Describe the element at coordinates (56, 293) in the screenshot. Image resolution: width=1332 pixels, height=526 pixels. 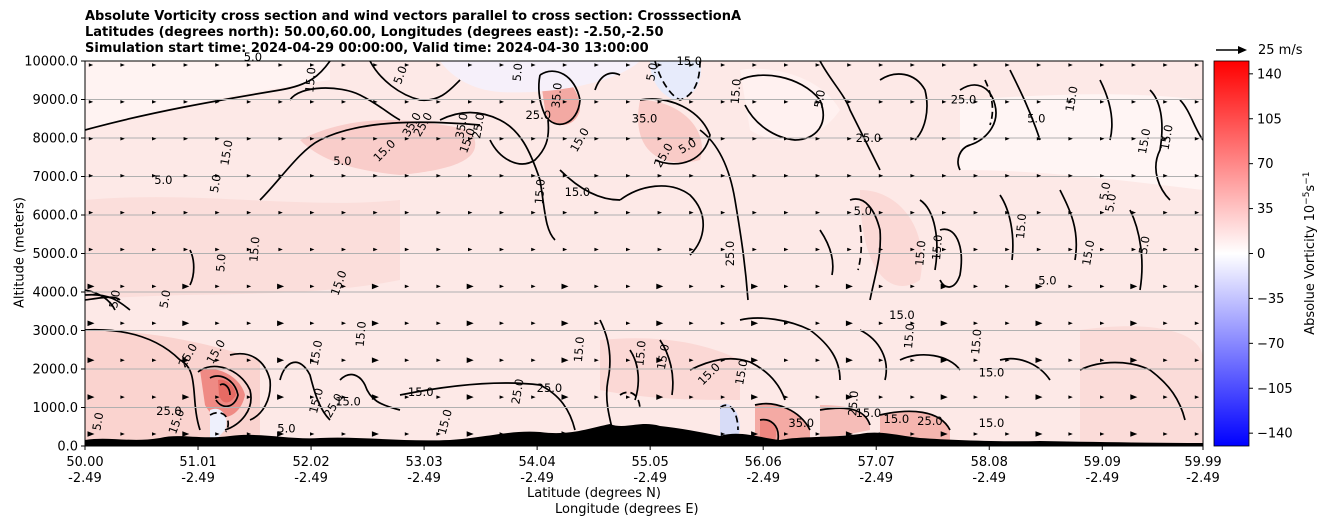
I see `y-tick-label: 4000.0` at that location.